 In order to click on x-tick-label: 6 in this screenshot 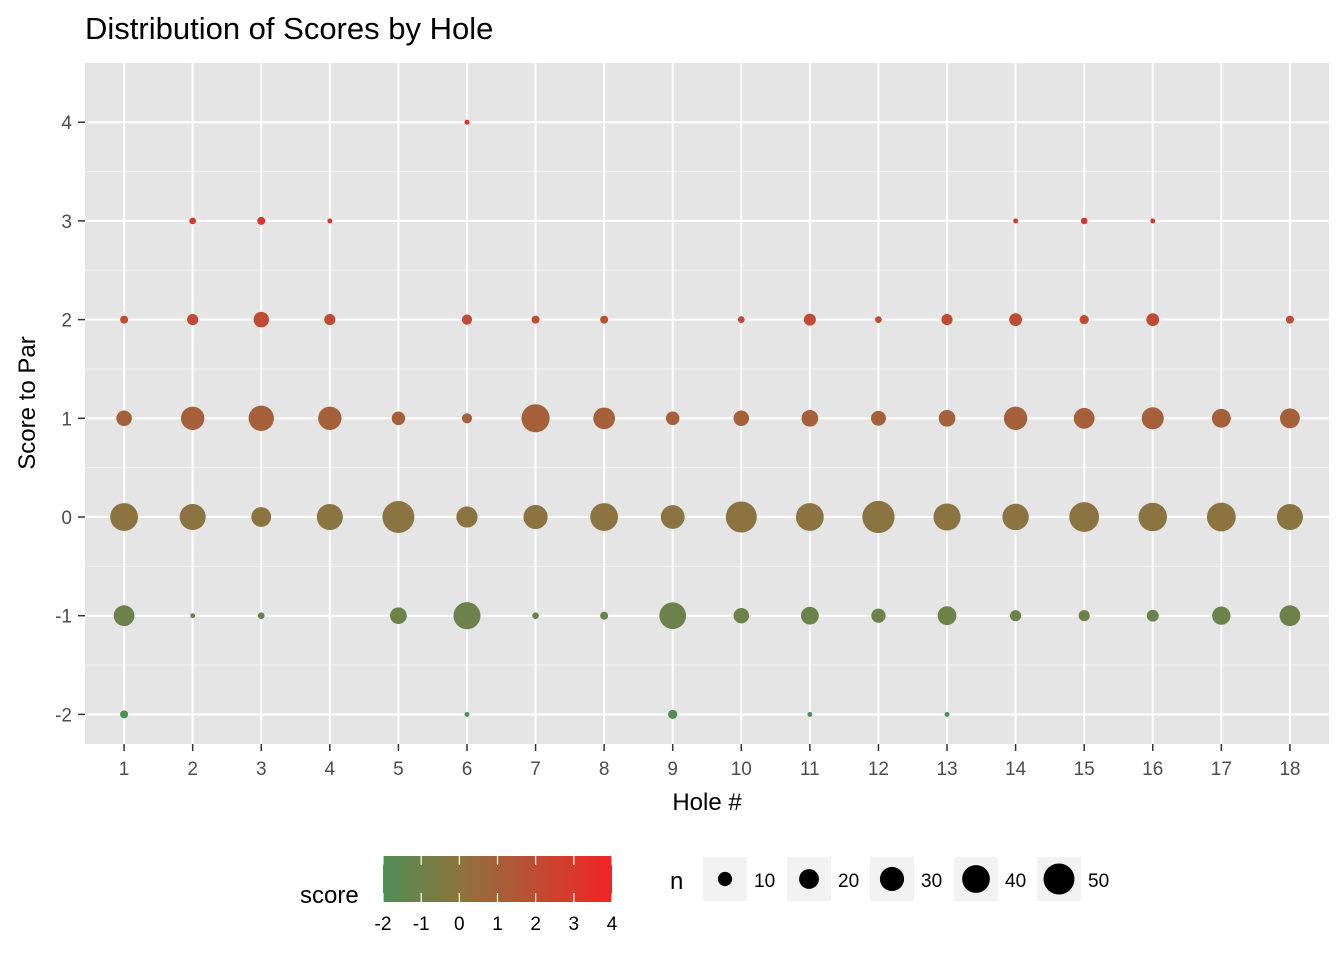, I will do `click(467, 769)`.